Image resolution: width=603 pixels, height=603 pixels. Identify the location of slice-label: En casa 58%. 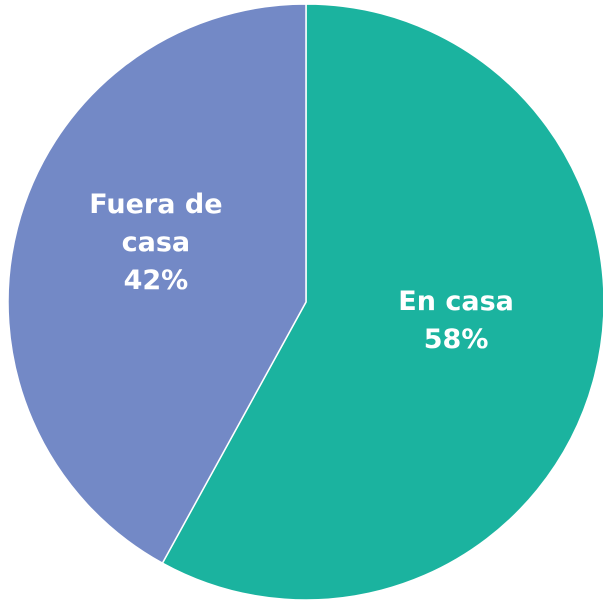
(456, 321).